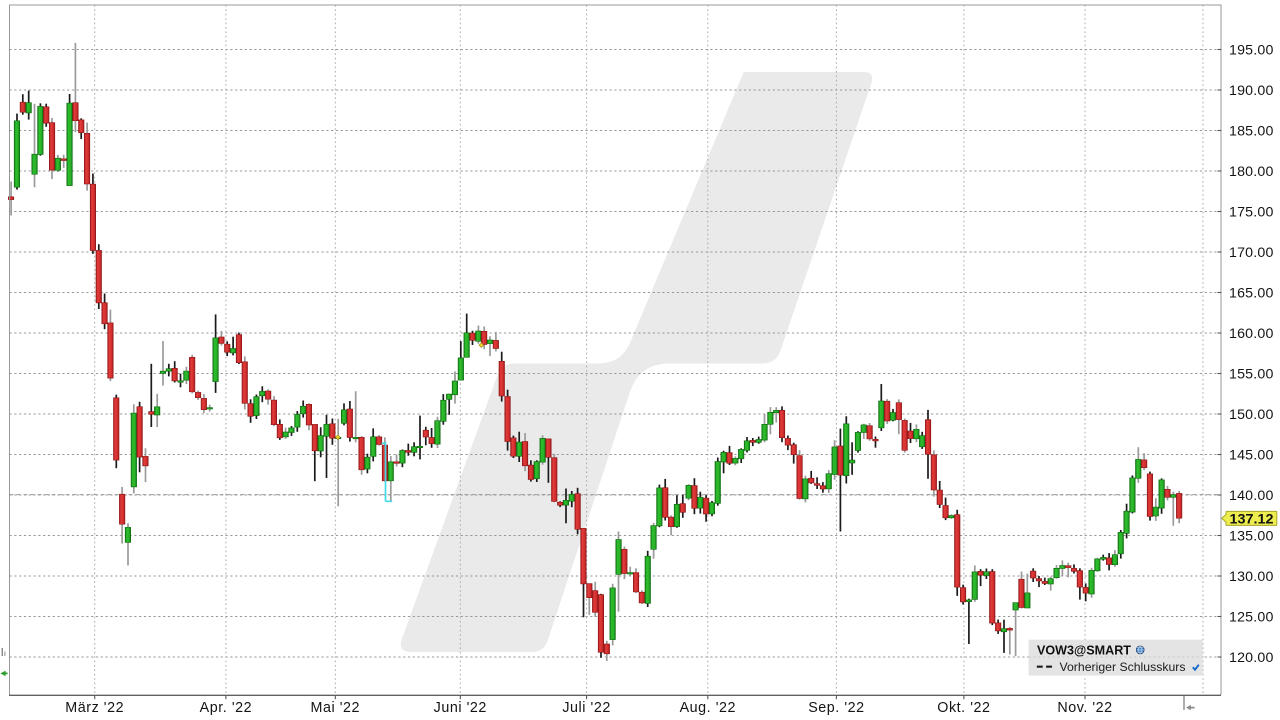 This screenshot has width=1280, height=720. What do you see at coordinates (1251, 91) in the screenshot?
I see `svg-text: 190.00` at bounding box center [1251, 91].